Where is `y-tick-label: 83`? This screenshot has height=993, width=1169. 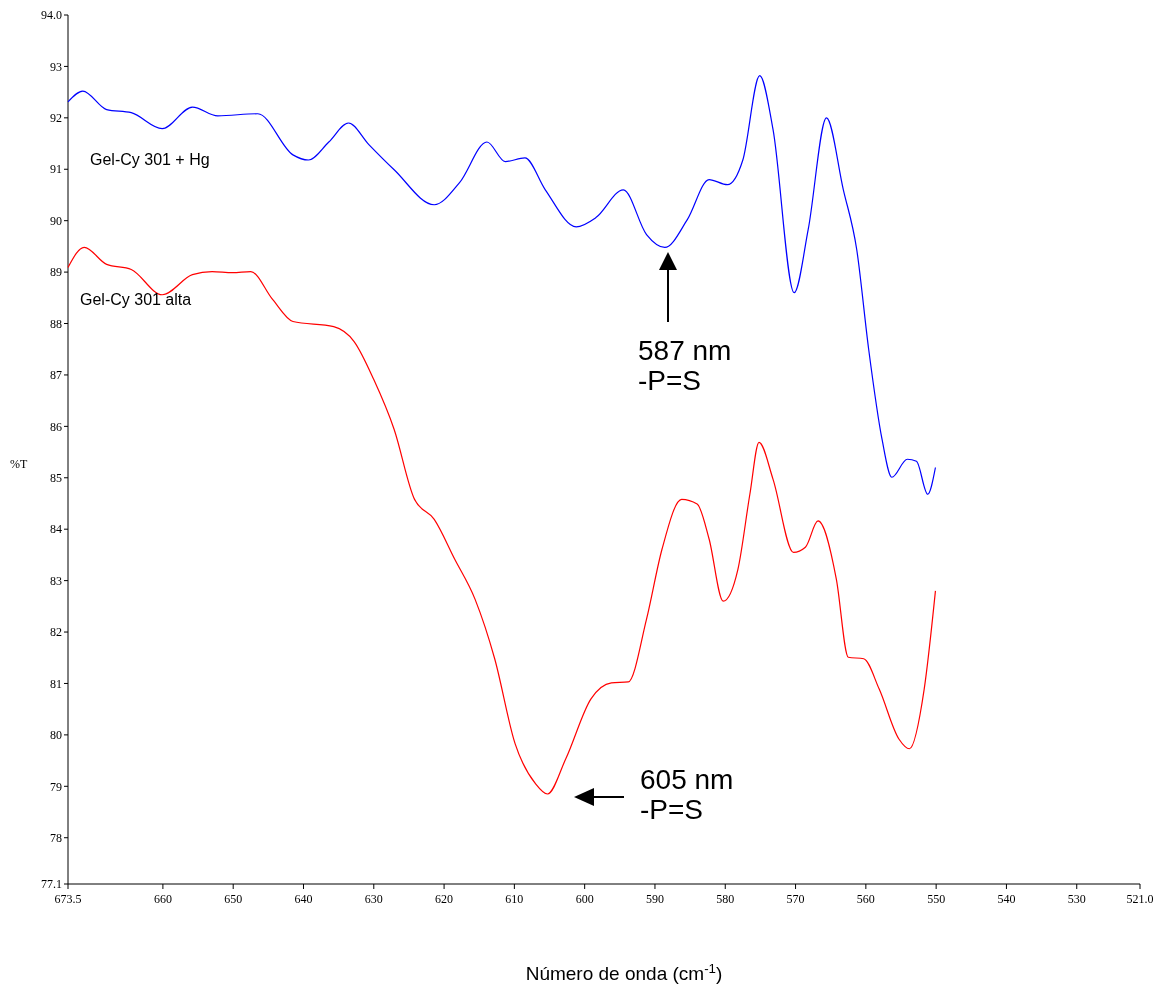 y-tick-label: 83 is located at coordinates (56, 580).